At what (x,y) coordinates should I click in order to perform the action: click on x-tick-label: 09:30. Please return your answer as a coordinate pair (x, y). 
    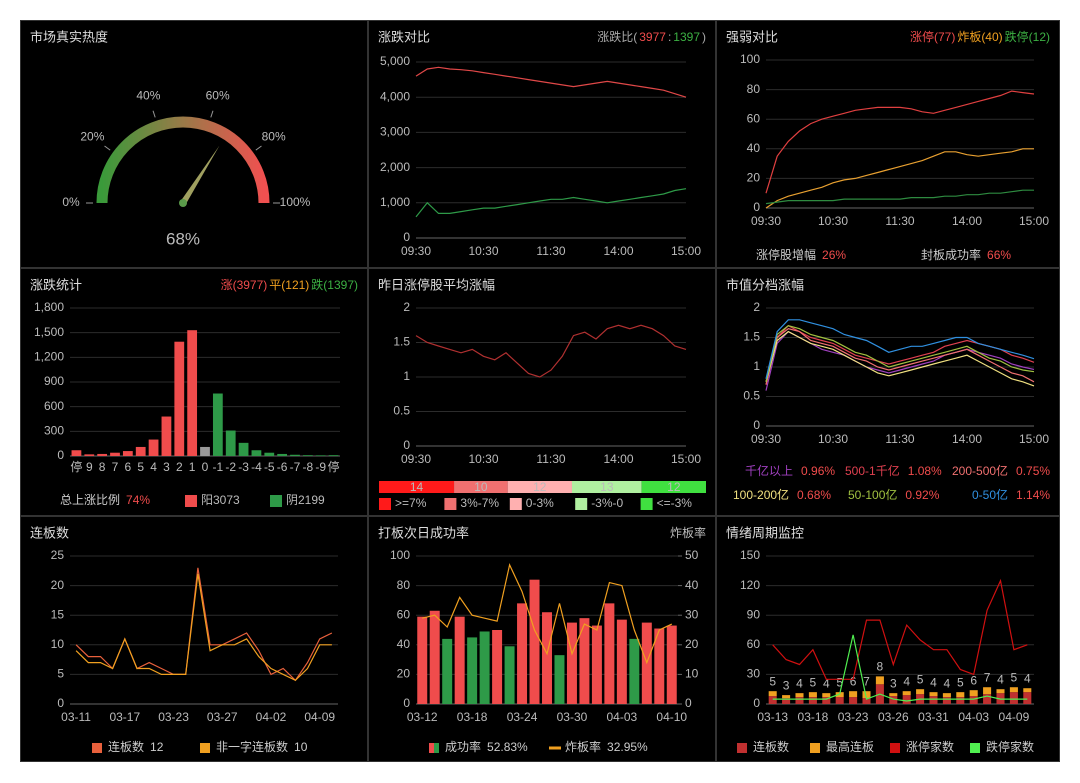
    Looking at the image, I should click on (416, 459).